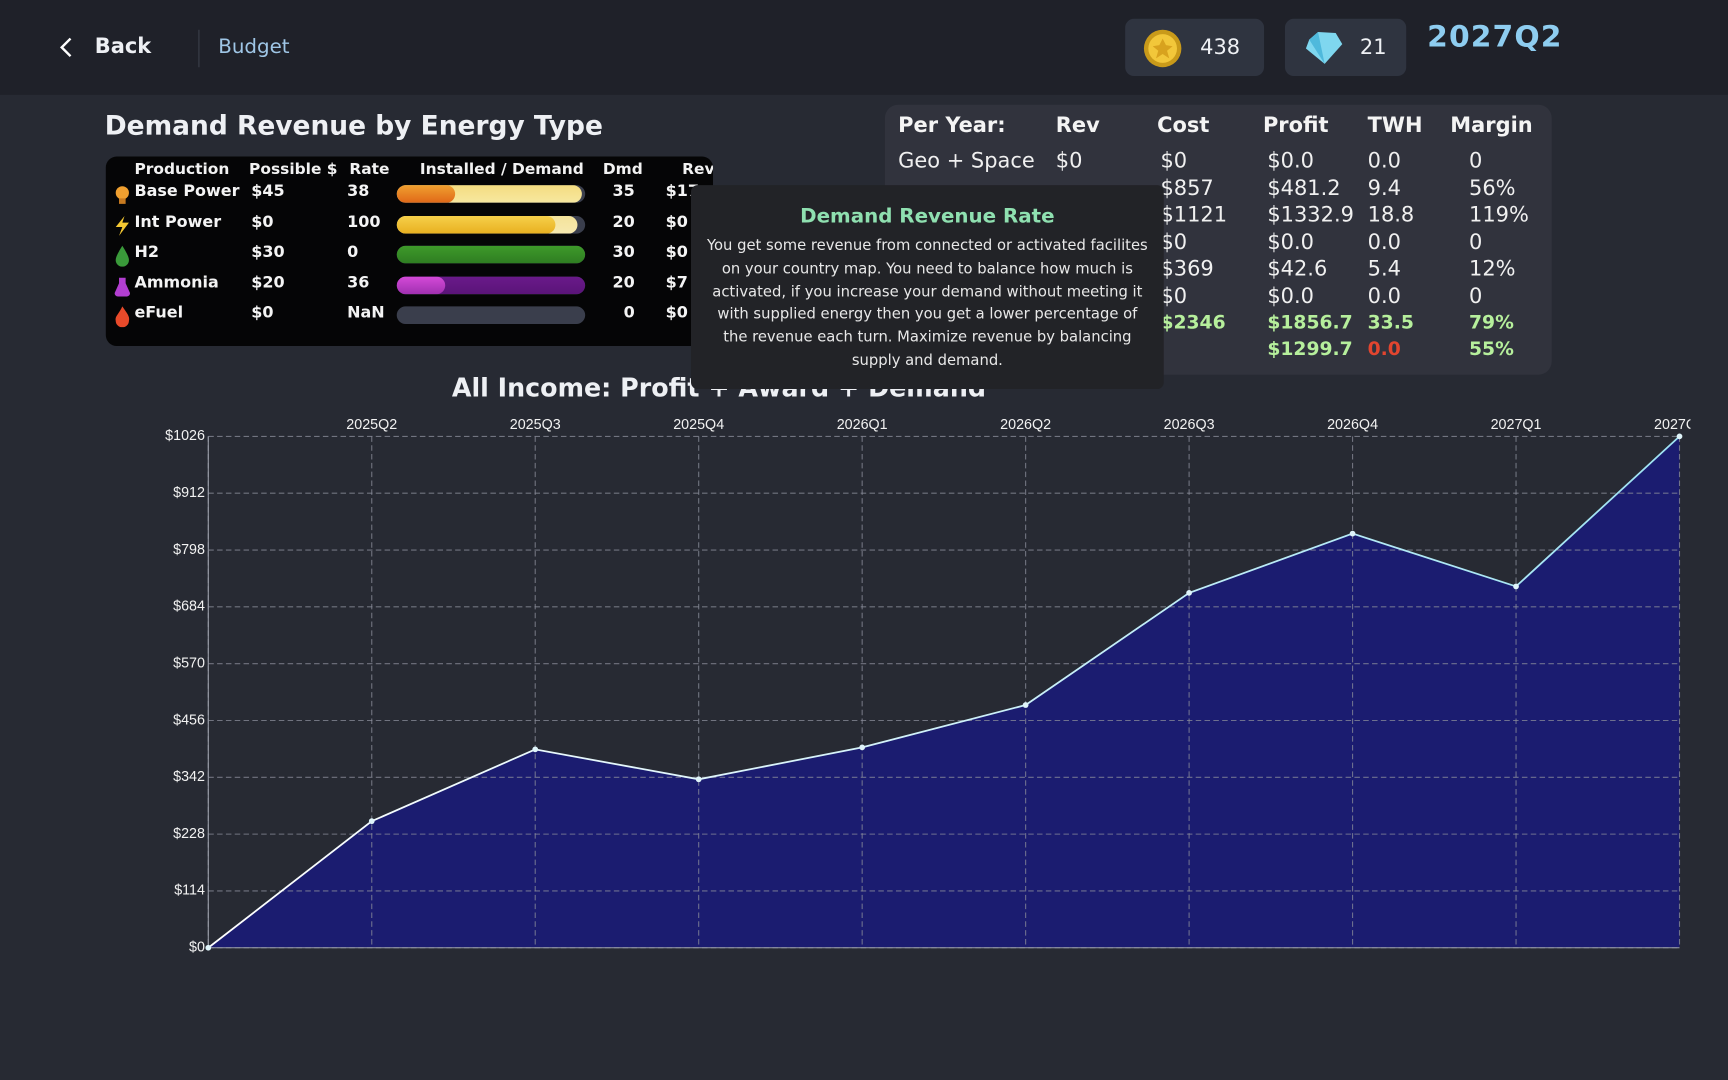  I want to click on y-tick-label: $798, so click(189, 550).